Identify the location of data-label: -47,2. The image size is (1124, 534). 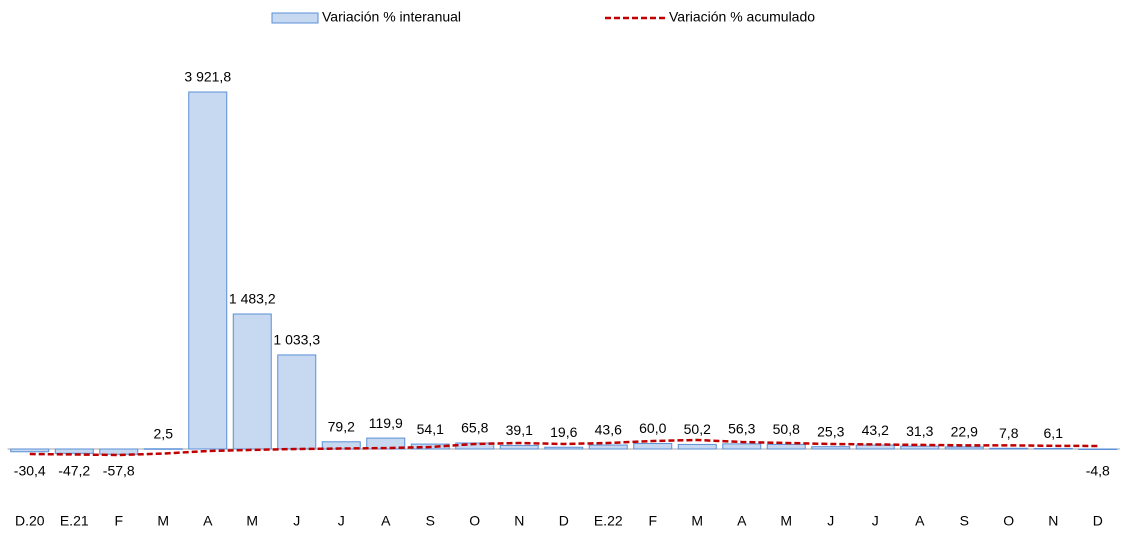
(74, 471).